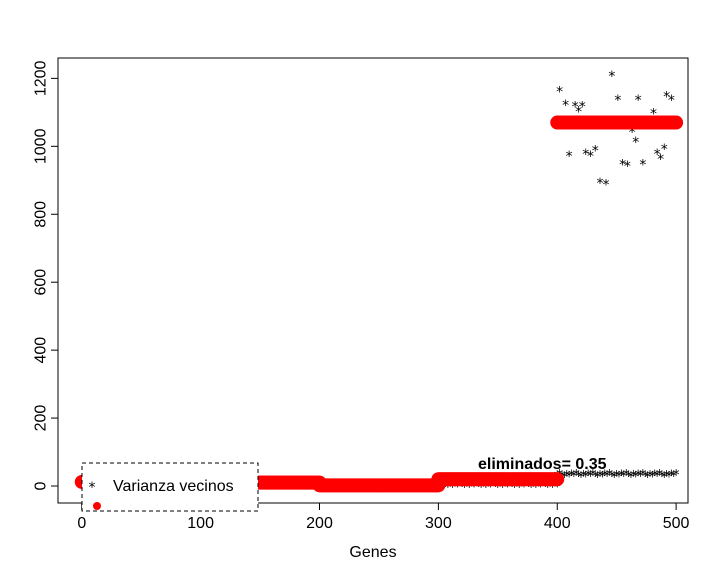 The width and height of the screenshot is (720, 576). What do you see at coordinates (41, 78) in the screenshot?
I see `y-tick-label: 1200` at bounding box center [41, 78].